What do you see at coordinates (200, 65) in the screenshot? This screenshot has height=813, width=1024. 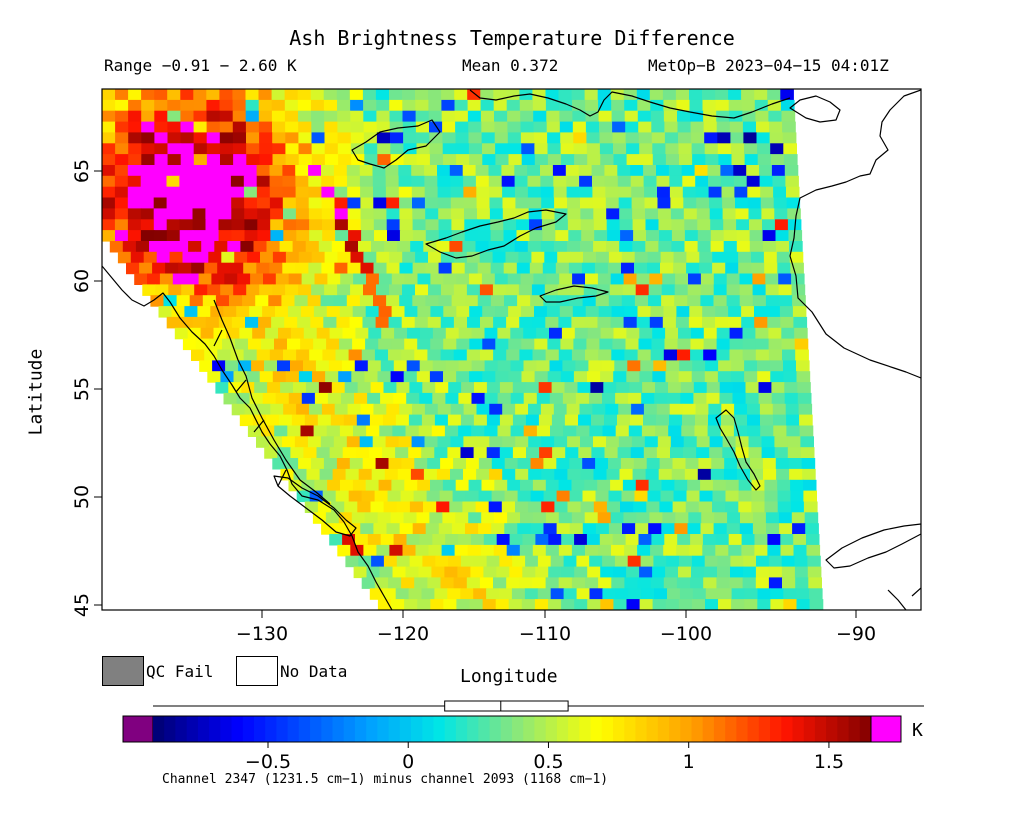 I see `range-text: Range −0.91 − 2.60 K` at bounding box center [200, 65].